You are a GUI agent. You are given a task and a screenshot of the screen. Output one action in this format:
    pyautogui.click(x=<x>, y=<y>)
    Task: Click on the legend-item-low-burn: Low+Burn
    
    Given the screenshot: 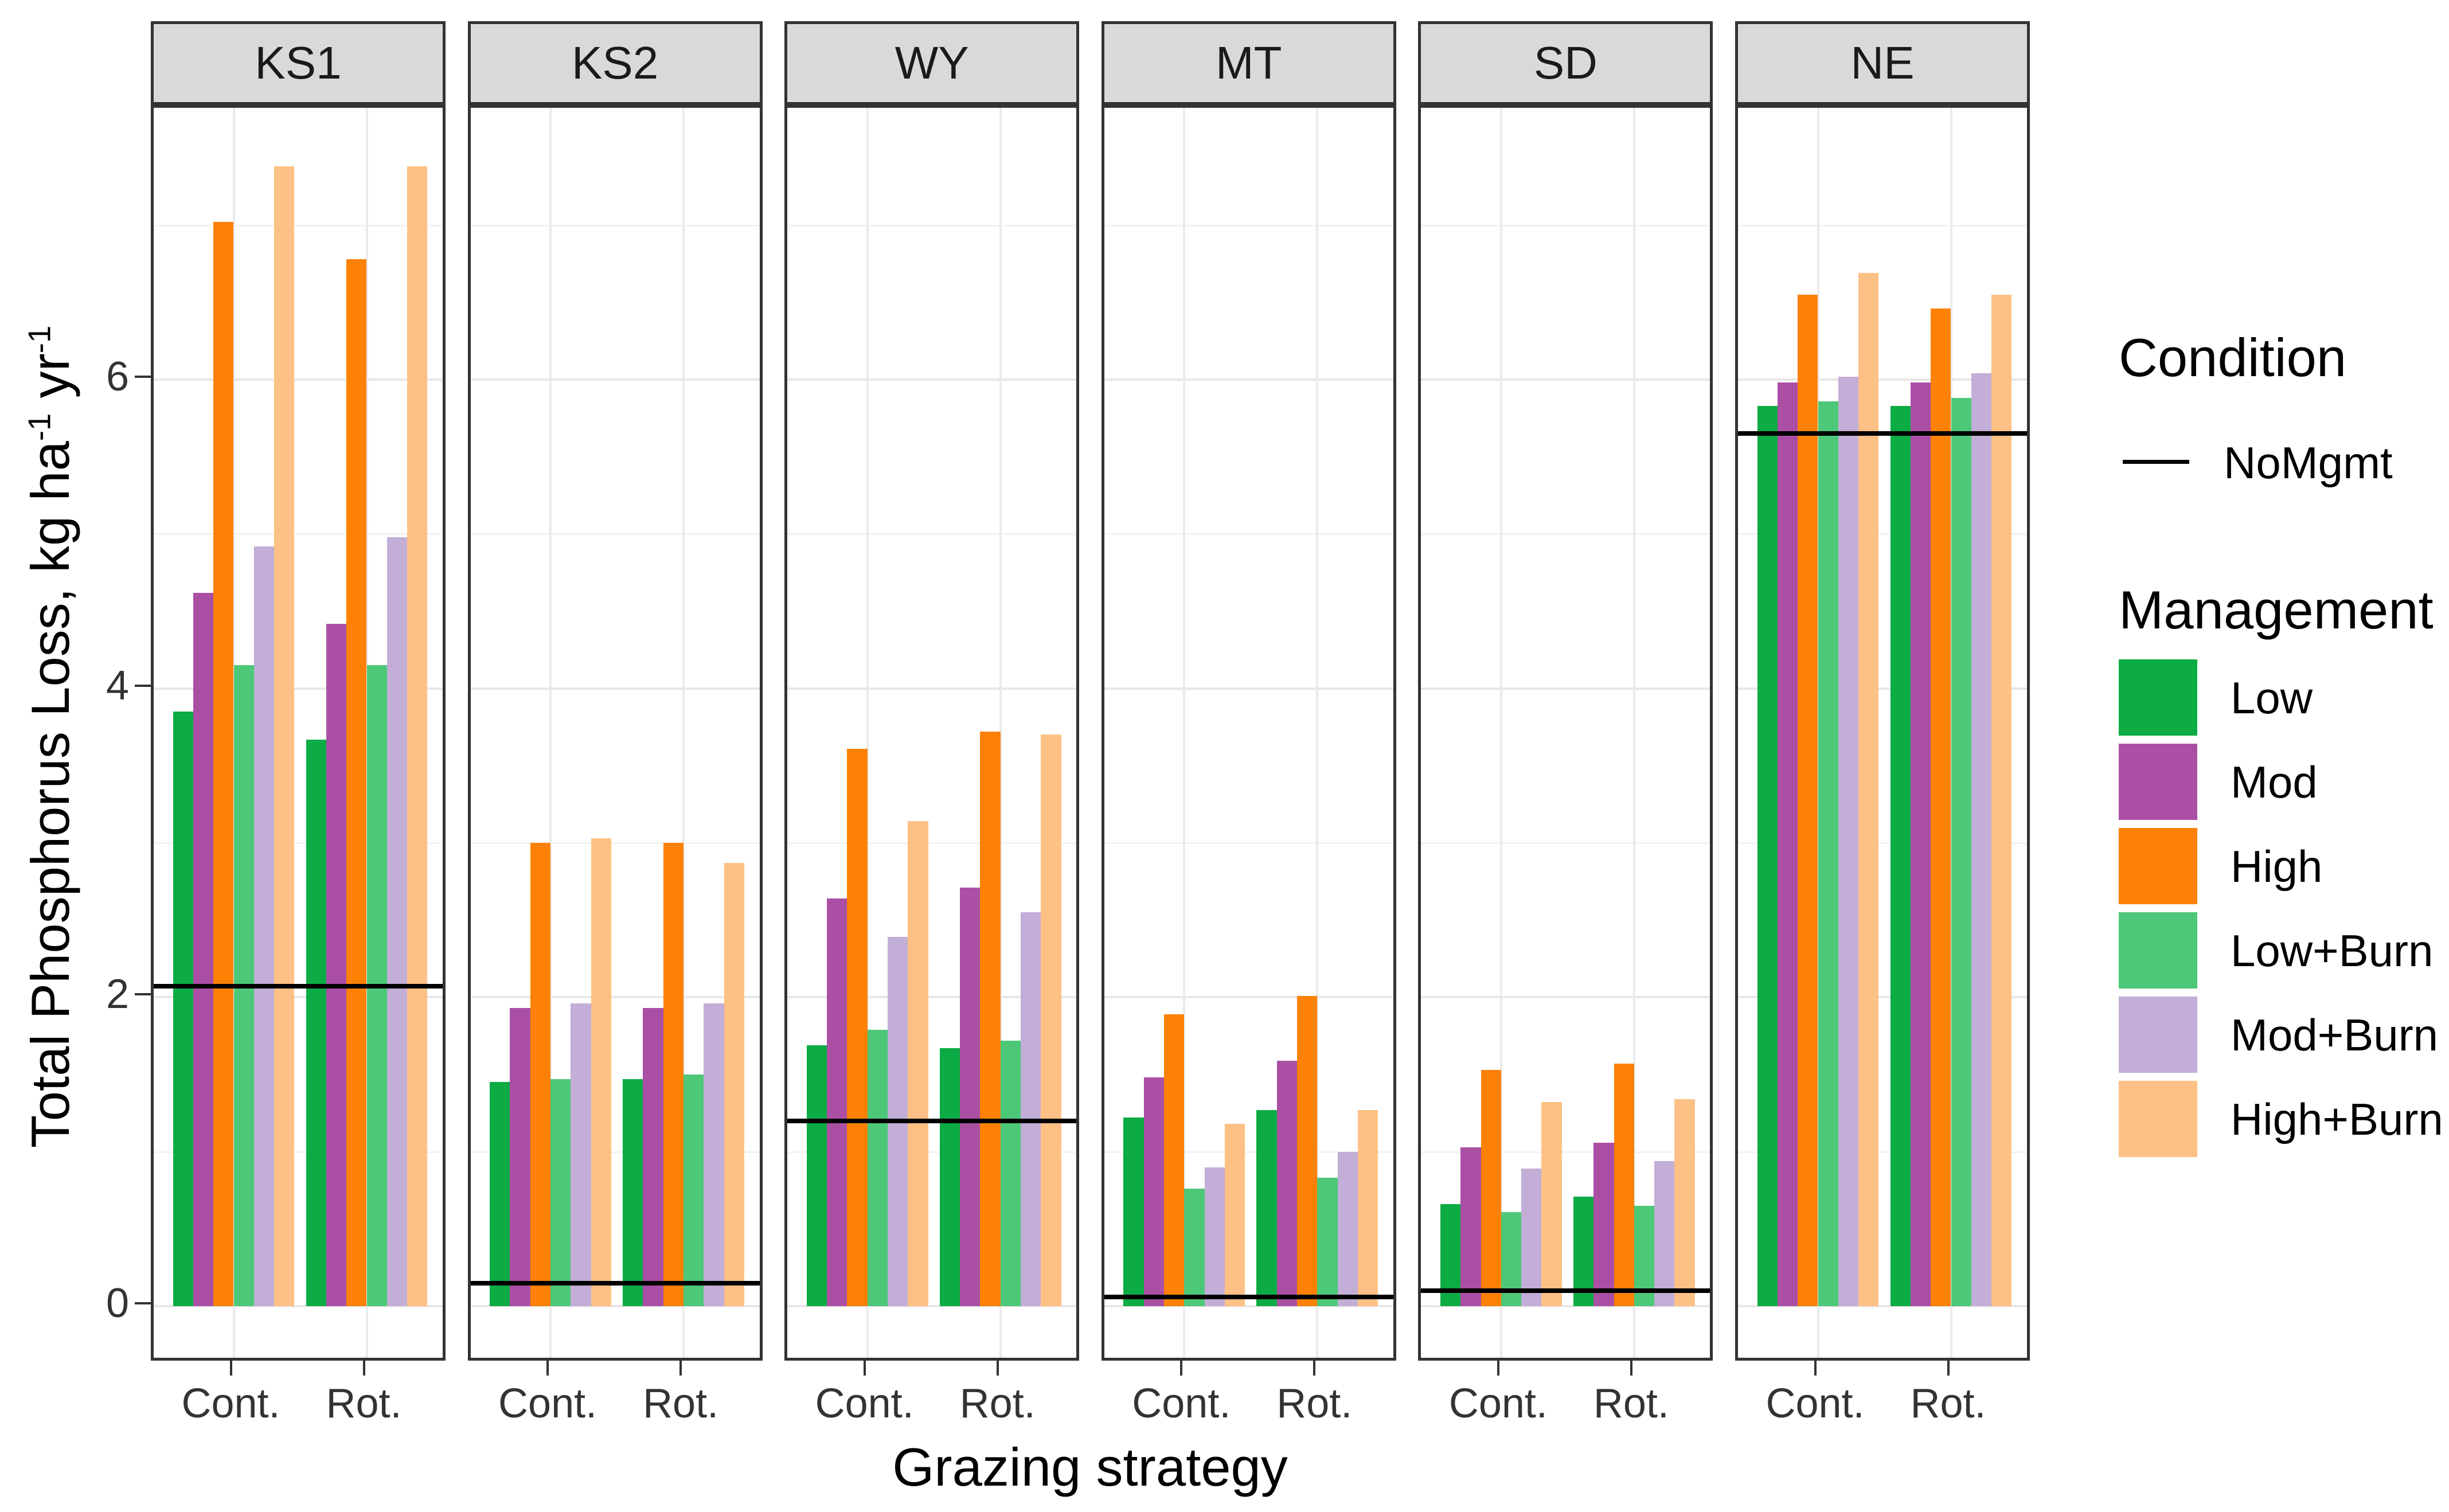 What is the action you would take?
    pyautogui.click(x=2333, y=950)
    